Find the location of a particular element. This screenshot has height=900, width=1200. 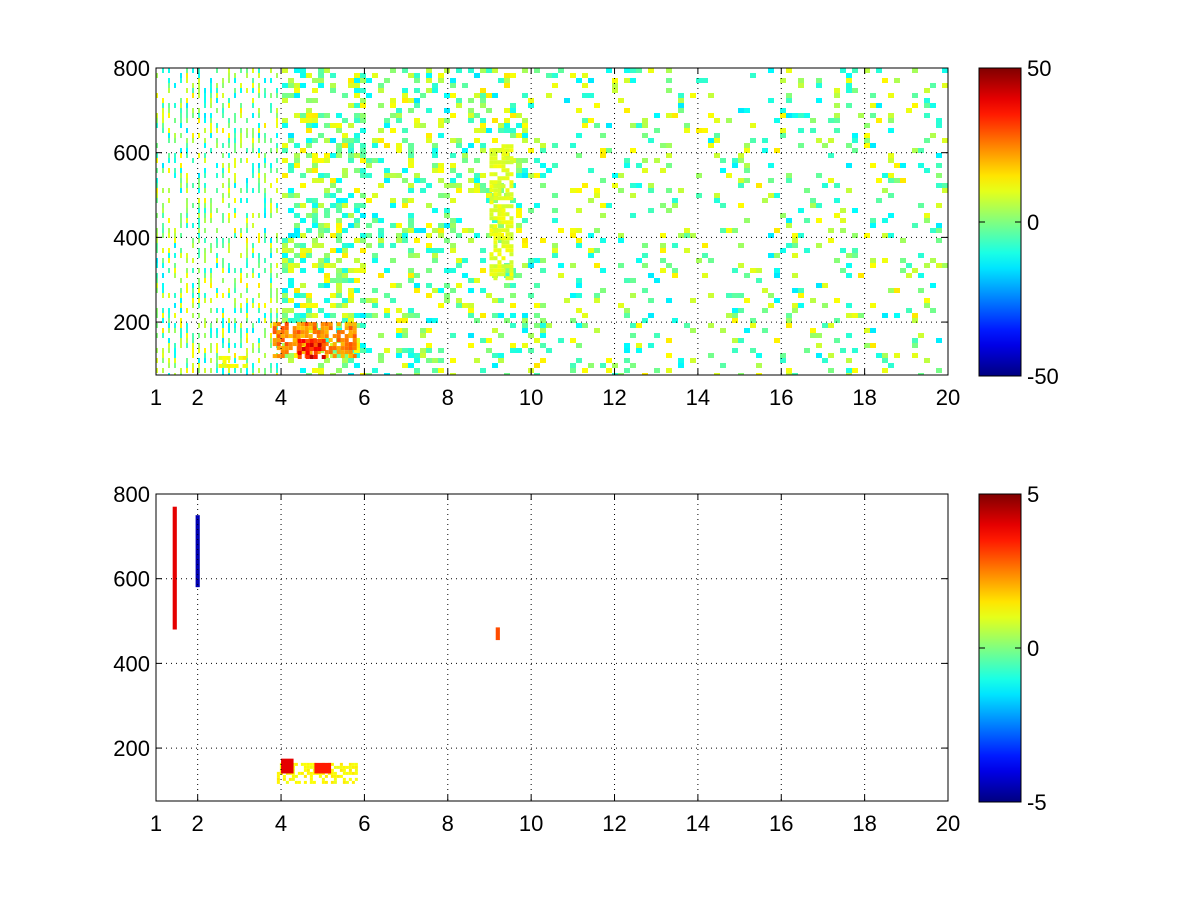

bottom-x-tick-label: 8 is located at coordinates (448, 823).